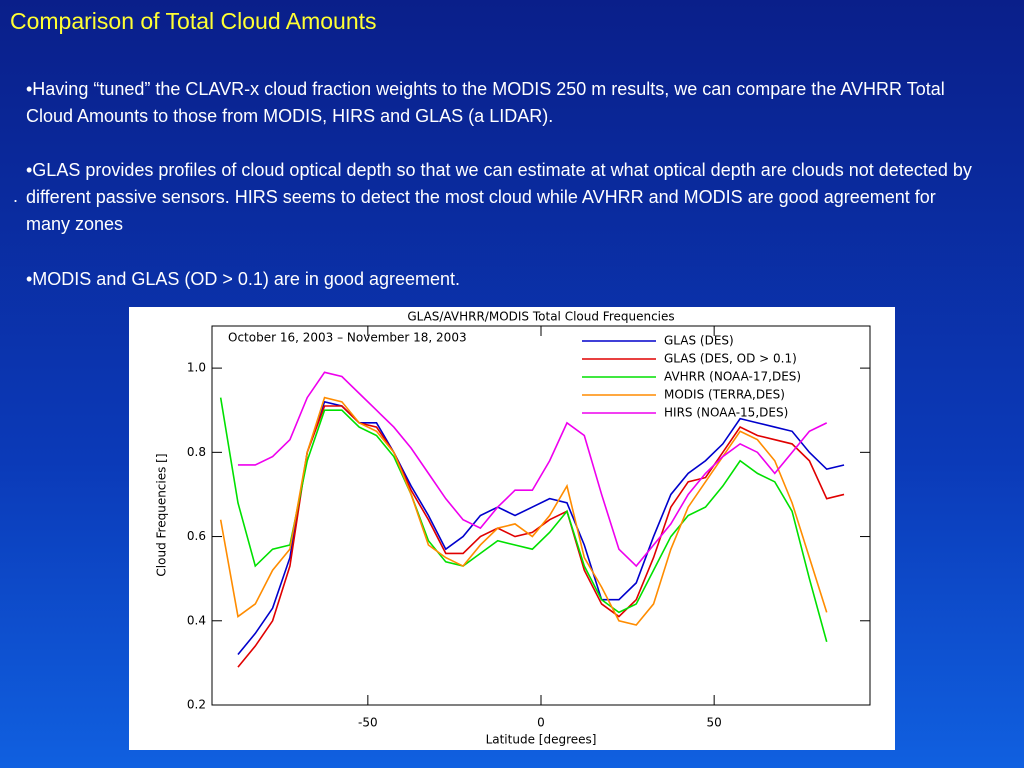 Image resolution: width=1024 pixels, height=768 pixels. Describe the element at coordinates (540, 317) in the screenshot. I see `chart-title: GLAS/AVHRR/MODIS Total Cloud Frequencies` at that location.